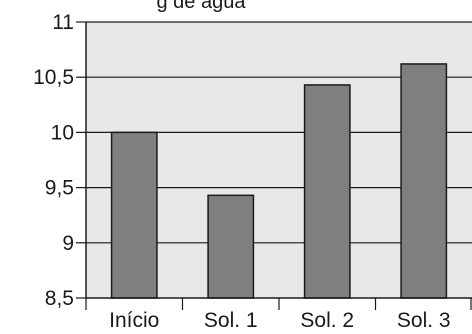  What do you see at coordinates (63, 22) in the screenshot?
I see `y-tick-label: 11` at bounding box center [63, 22].